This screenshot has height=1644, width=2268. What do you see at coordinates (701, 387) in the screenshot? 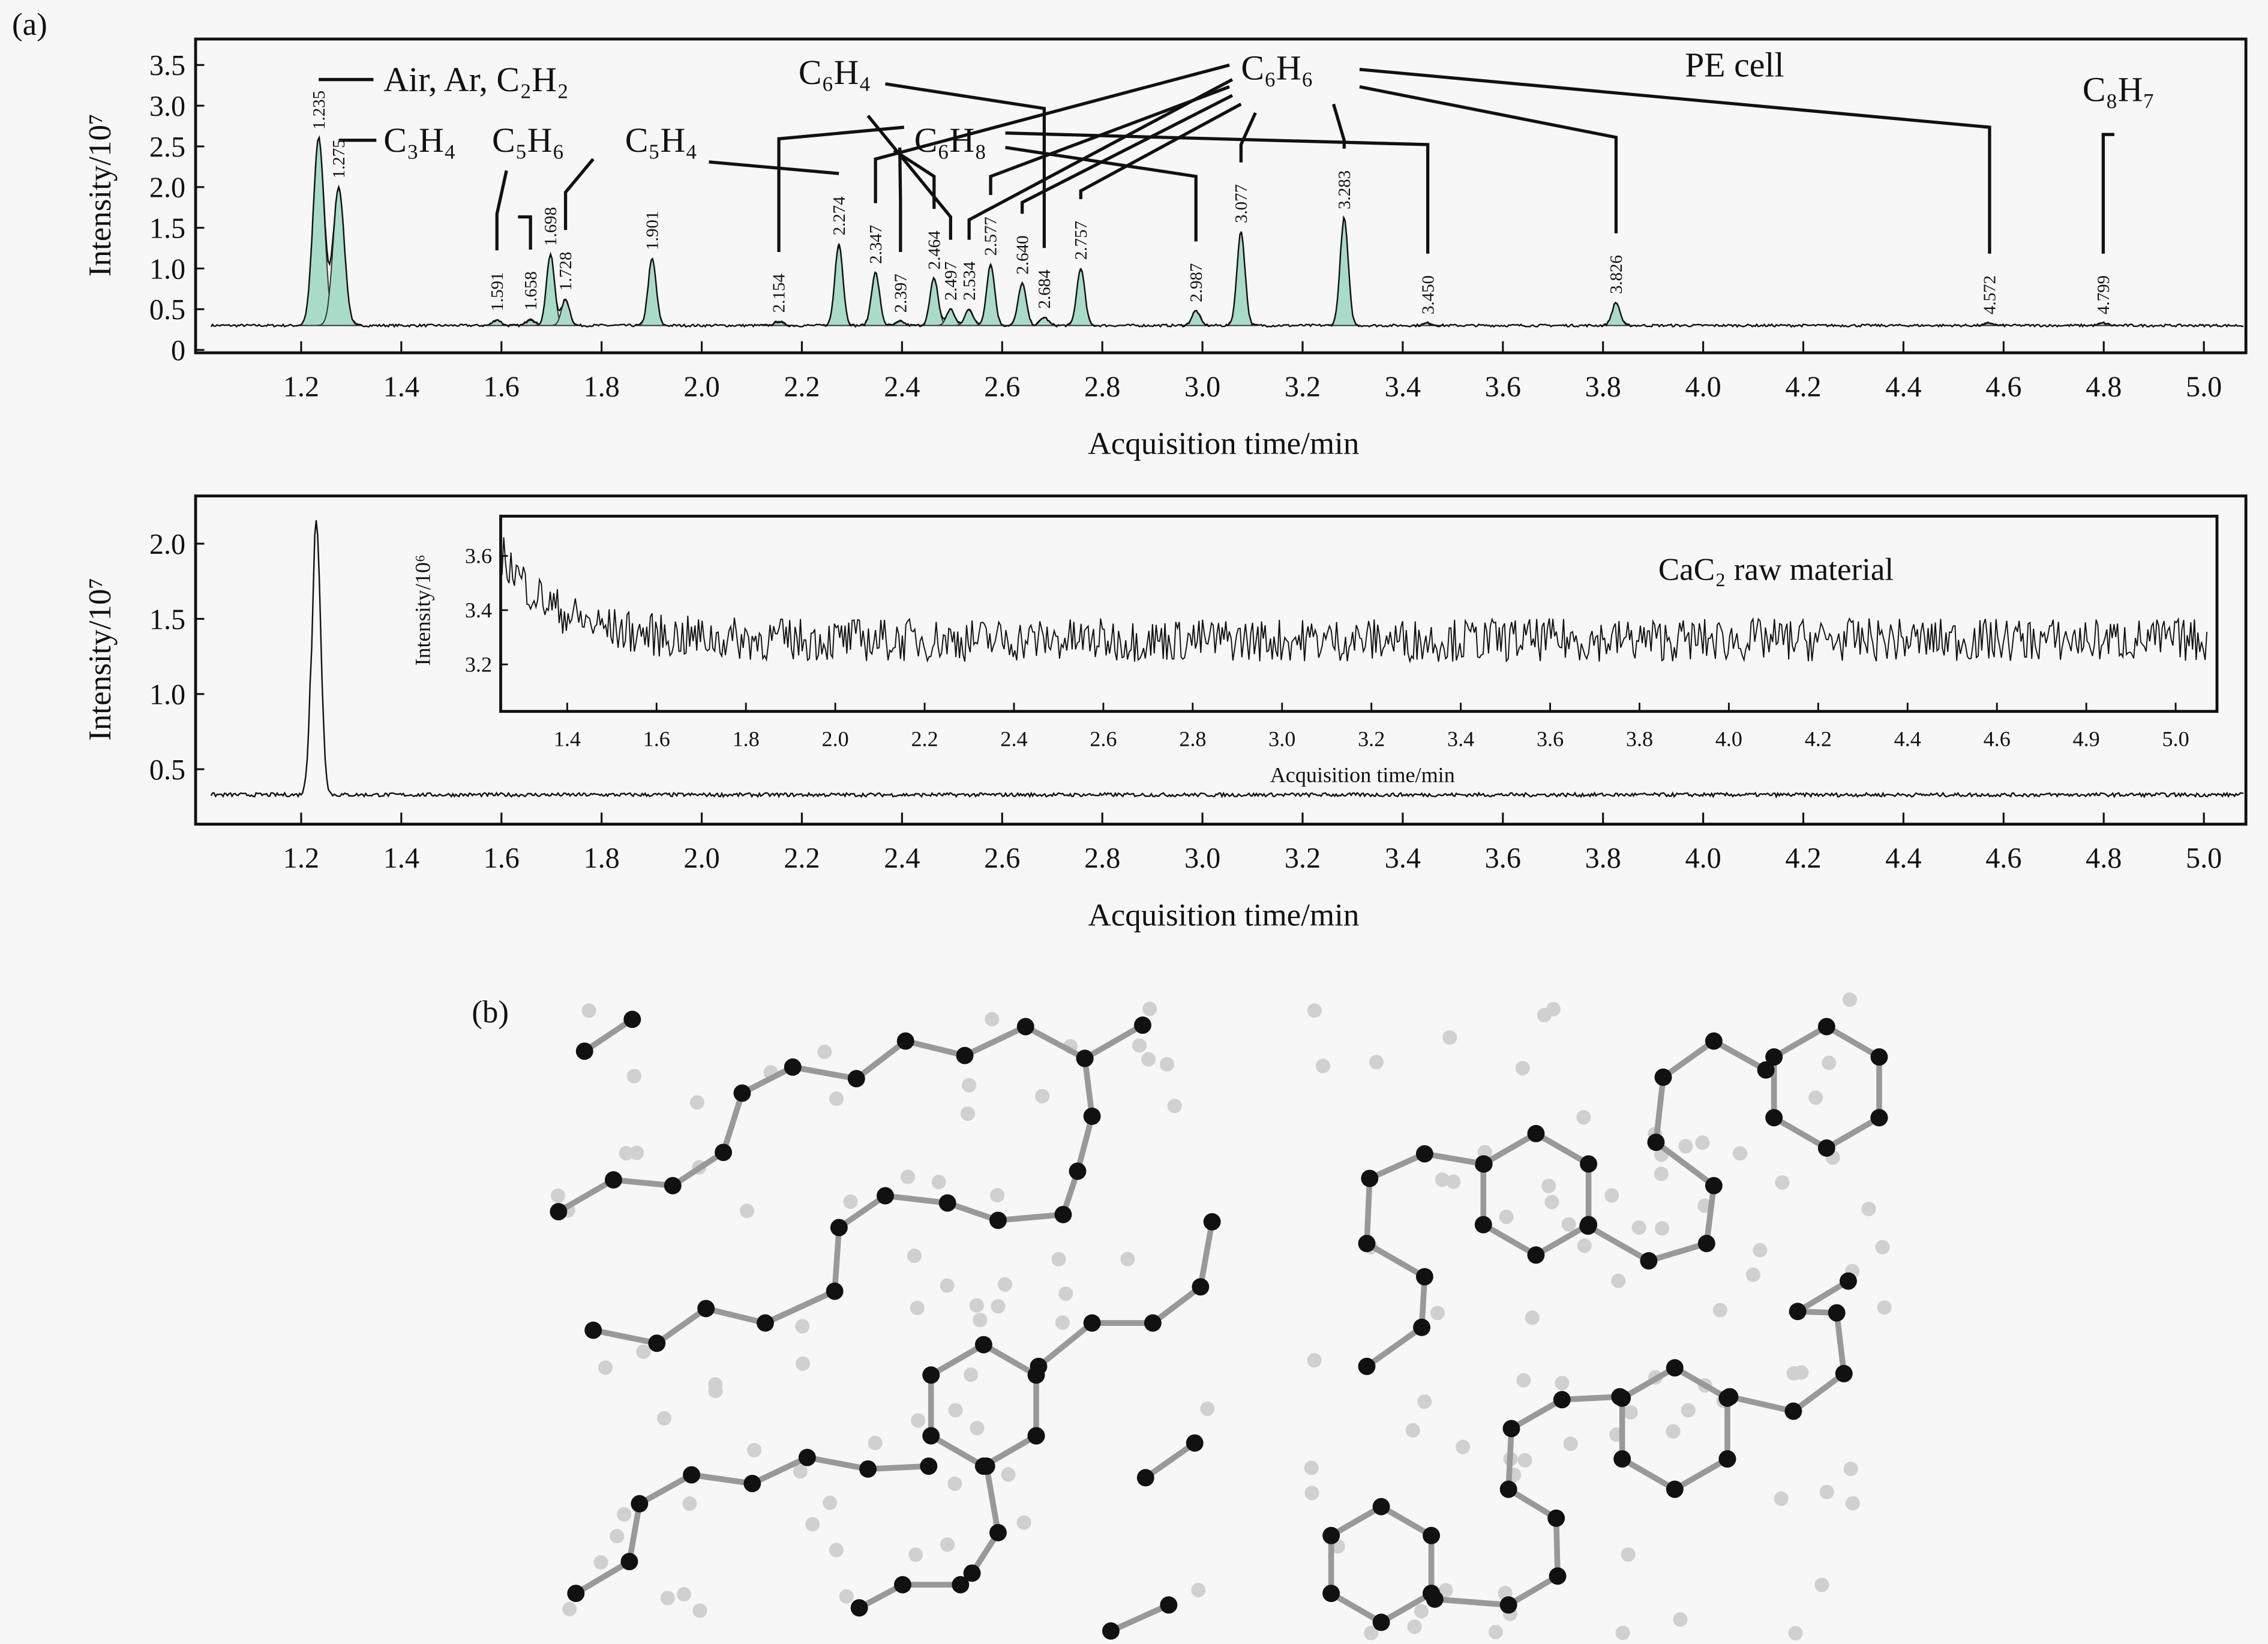
I see `x-tick-label: 2.0` at bounding box center [701, 387].